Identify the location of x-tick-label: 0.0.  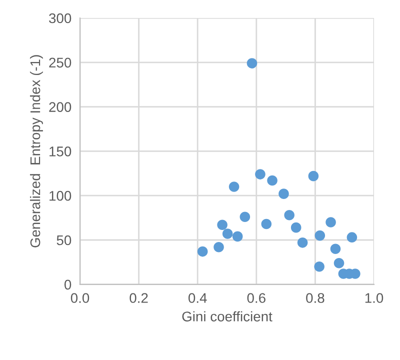
(80, 298).